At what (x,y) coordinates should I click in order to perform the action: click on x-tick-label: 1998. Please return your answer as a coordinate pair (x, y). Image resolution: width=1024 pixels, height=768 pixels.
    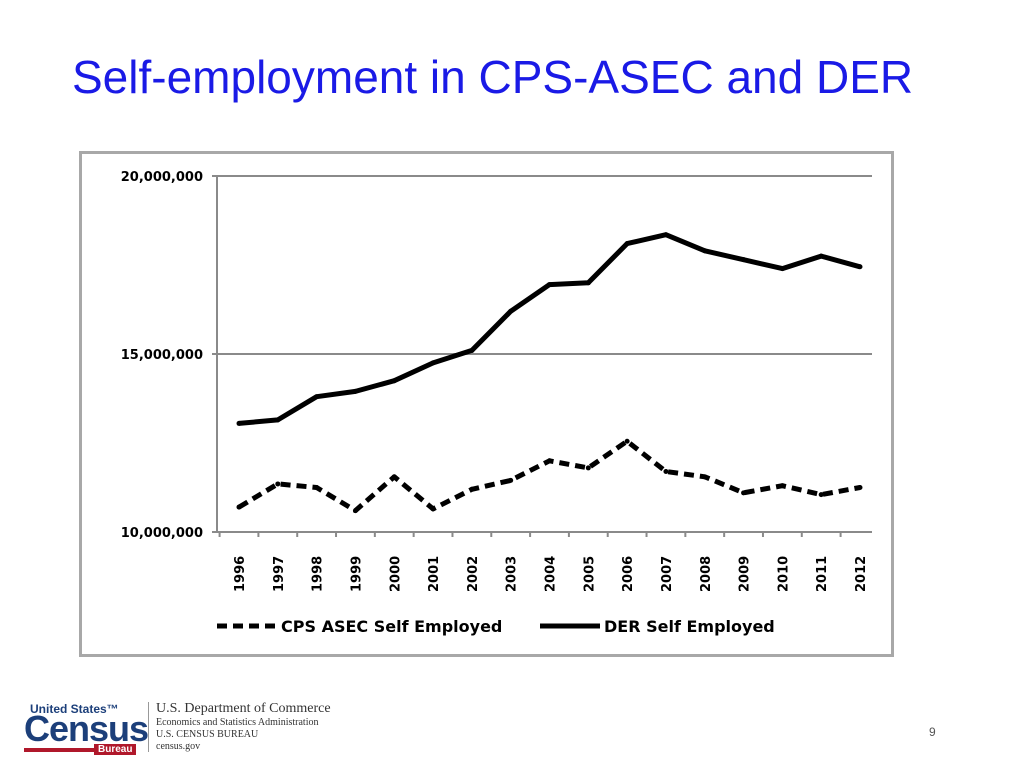
    Looking at the image, I should click on (318, 574).